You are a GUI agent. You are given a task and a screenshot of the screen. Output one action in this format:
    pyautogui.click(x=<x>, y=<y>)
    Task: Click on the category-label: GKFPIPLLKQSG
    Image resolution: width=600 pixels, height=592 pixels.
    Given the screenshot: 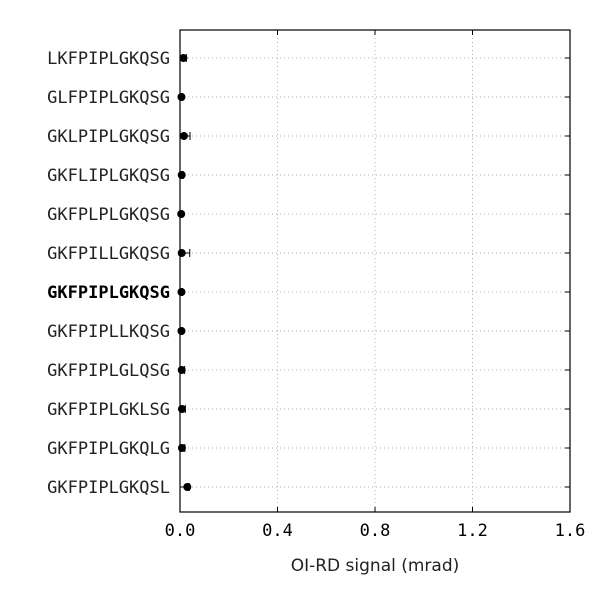 What is the action you would take?
    pyautogui.click(x=108, y=332)
    